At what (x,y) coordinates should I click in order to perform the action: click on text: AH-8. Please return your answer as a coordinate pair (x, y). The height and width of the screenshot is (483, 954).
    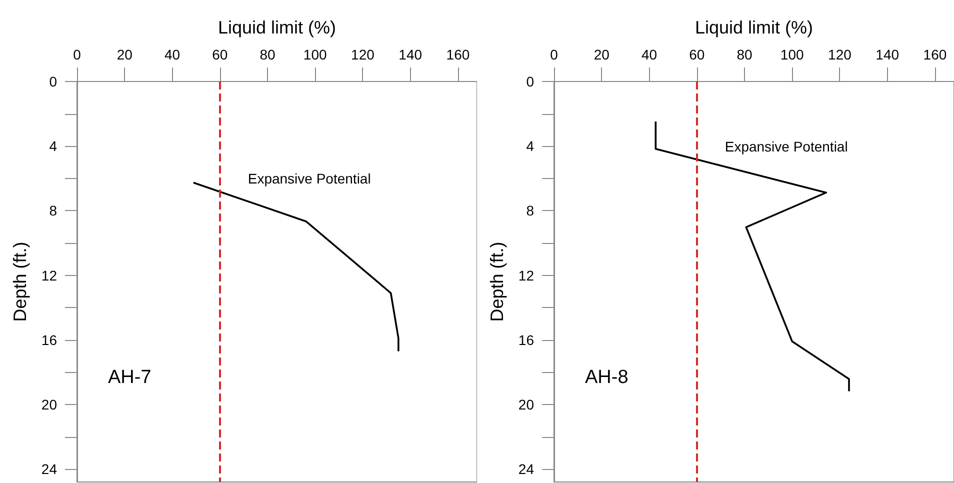
    Looking at the image, I should click on (606, 377).